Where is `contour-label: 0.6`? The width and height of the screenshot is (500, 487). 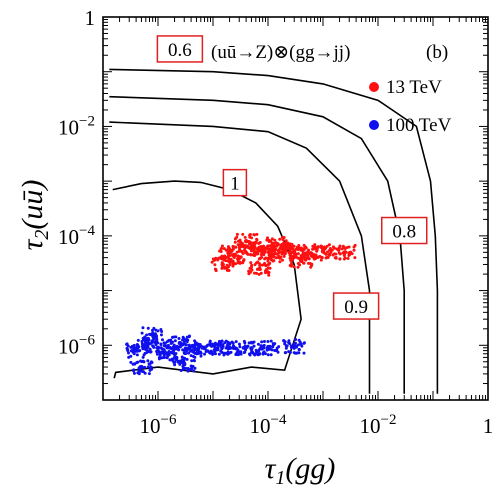
contour-label: 0.6 is located at coordinates (180, 50).